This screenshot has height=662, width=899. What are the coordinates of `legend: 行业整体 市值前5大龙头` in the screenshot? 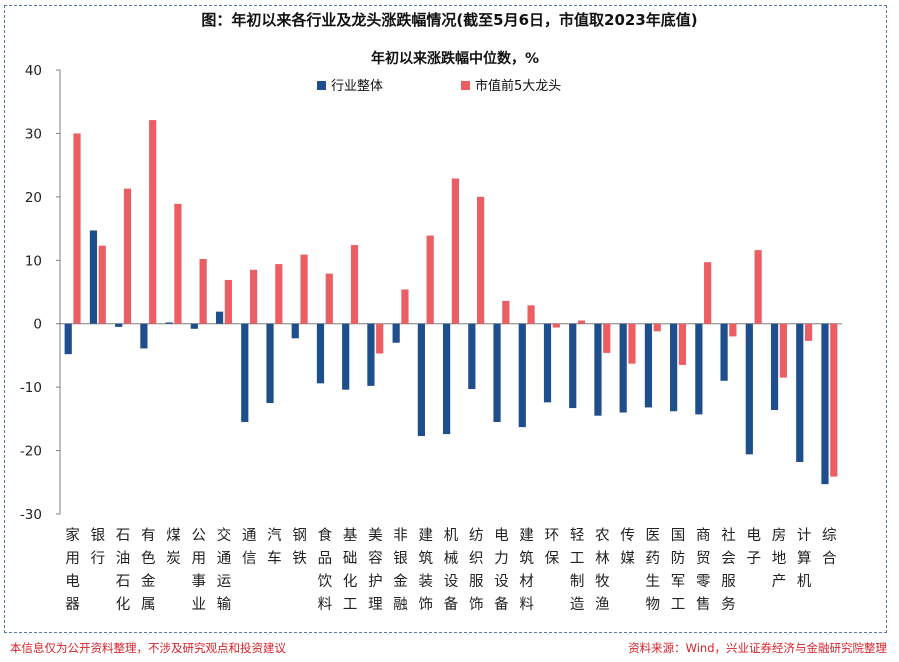 It's located at (439, 86).